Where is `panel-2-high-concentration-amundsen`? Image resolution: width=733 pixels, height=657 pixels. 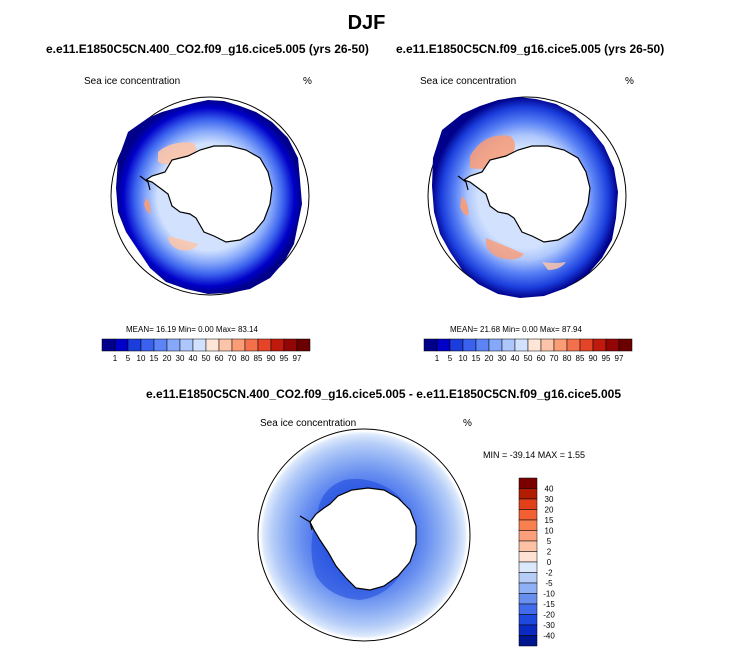
panel-2-high-concentration-amundsen is located at coordinates (554, 266).